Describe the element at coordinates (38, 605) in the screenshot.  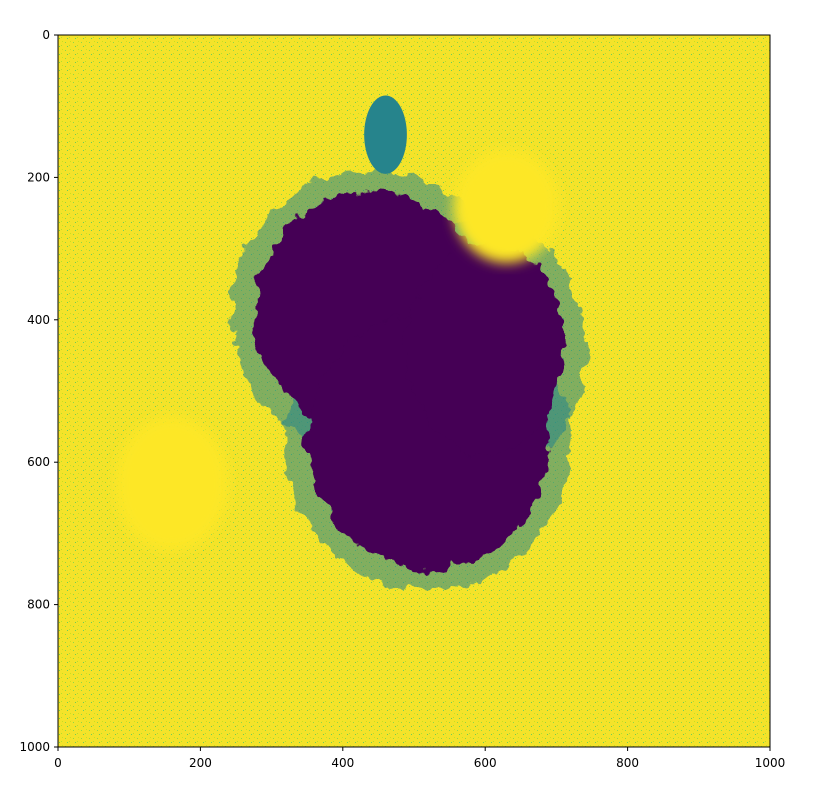
I see `y-tick-label: 800` at that location.